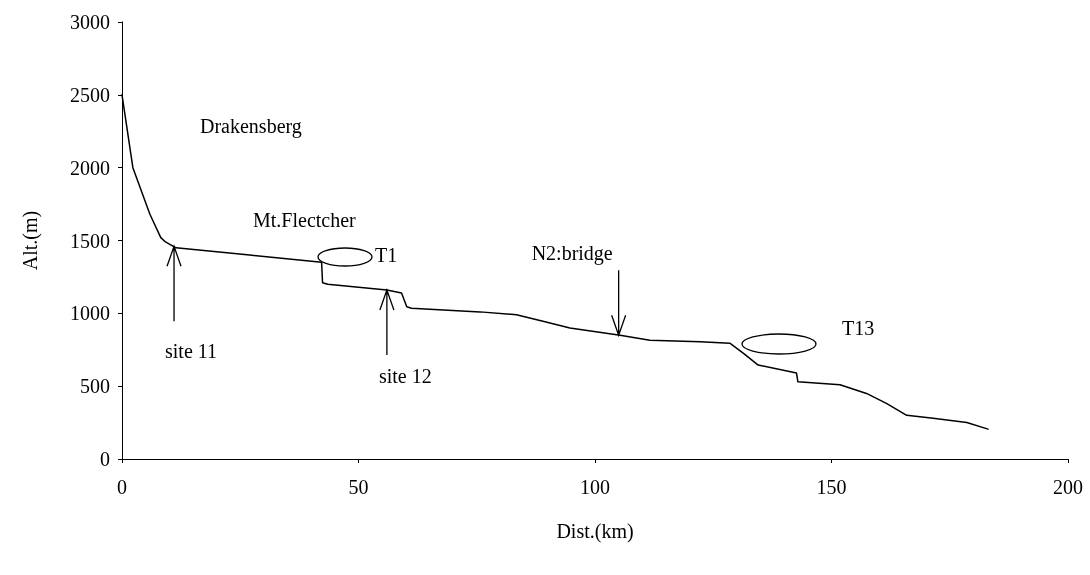 The height and width of the screenshot is (575, 1090). What do you see at coordinates (90, 313) in the screenshot?
I see `y-tick-label: 1000` at bounding box center [90, 313].